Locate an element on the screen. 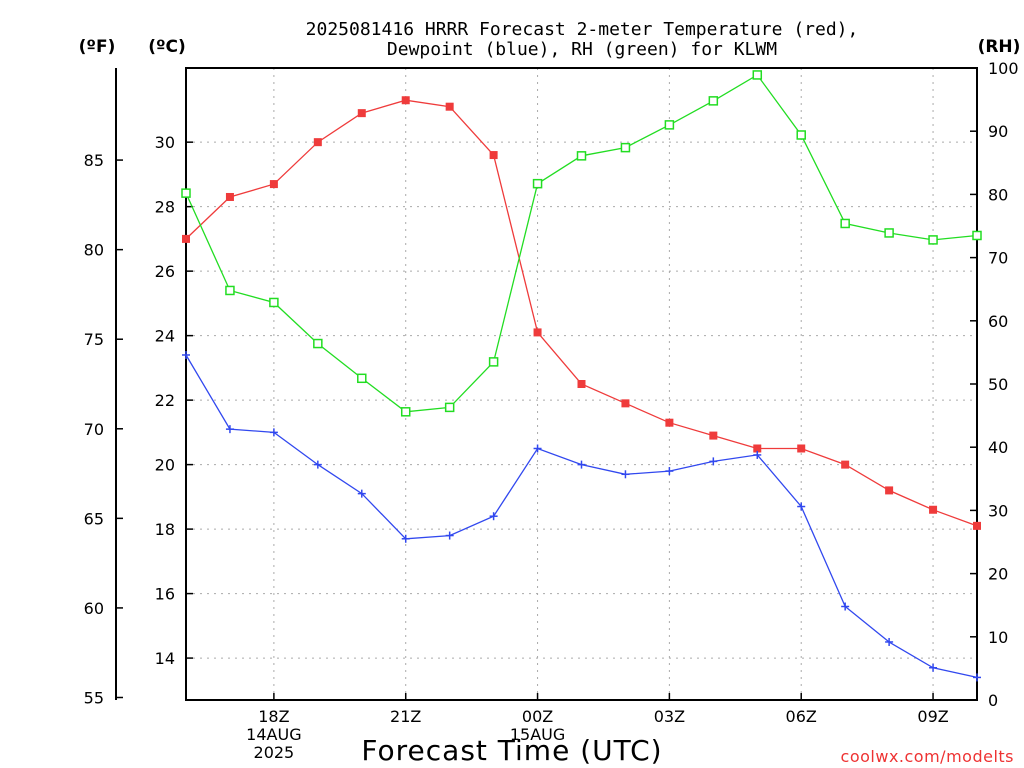  x-tick-label: 03Z is located at coordinates (669, 716).